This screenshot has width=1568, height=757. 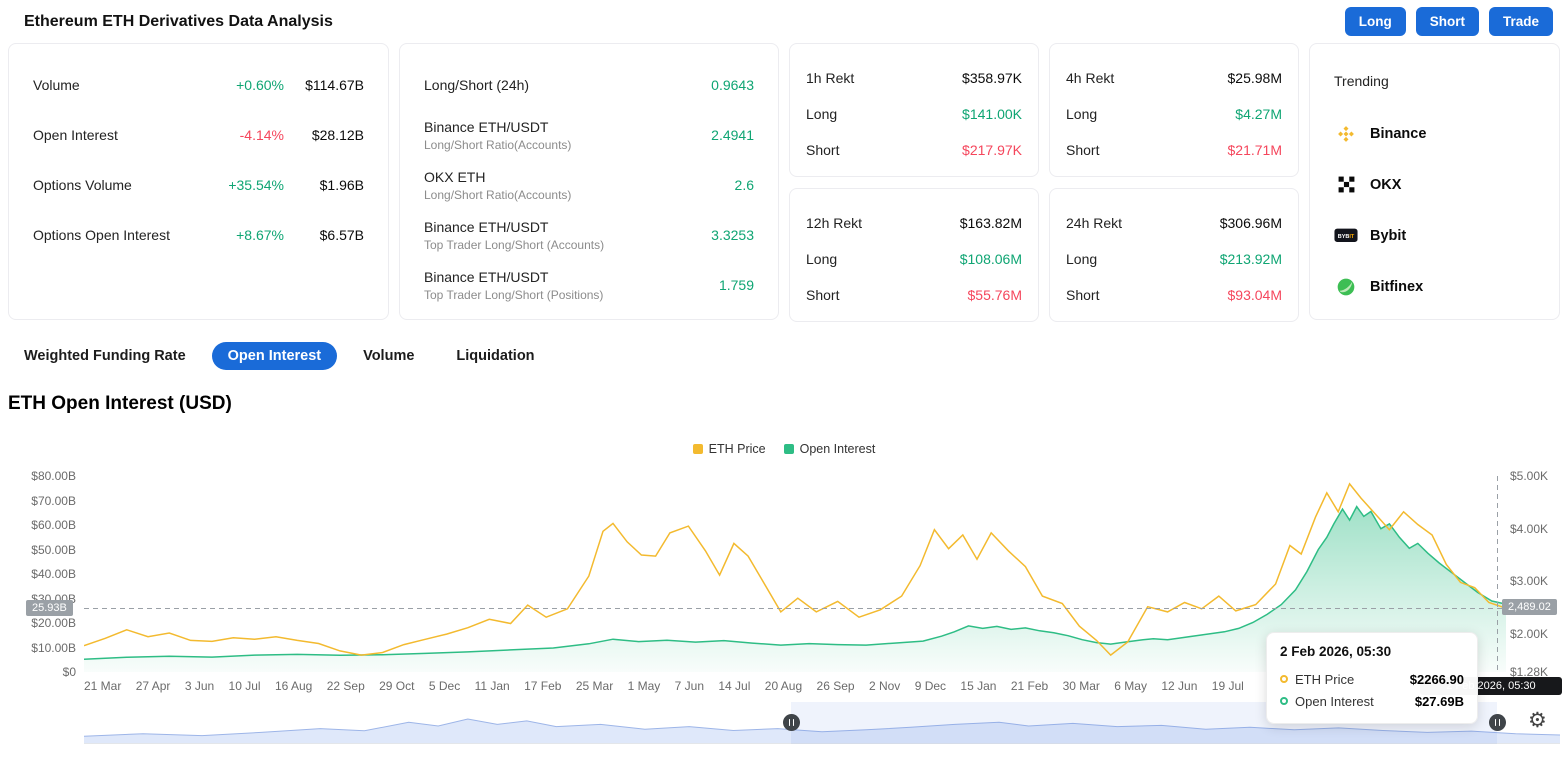 I want to click on y-left-tick: $70.00B, so click(x=53, y=500).